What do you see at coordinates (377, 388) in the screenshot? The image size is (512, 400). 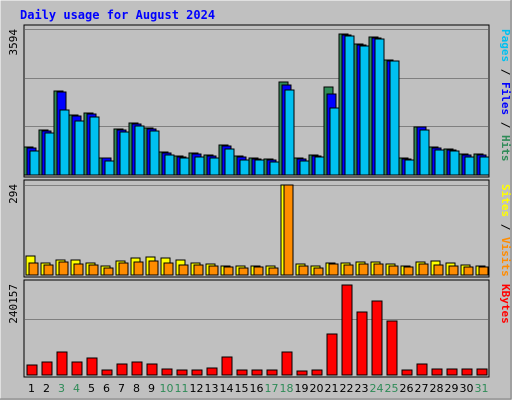 I see `x-tick-label-day-24: 24` at bounding box center [377, 388].